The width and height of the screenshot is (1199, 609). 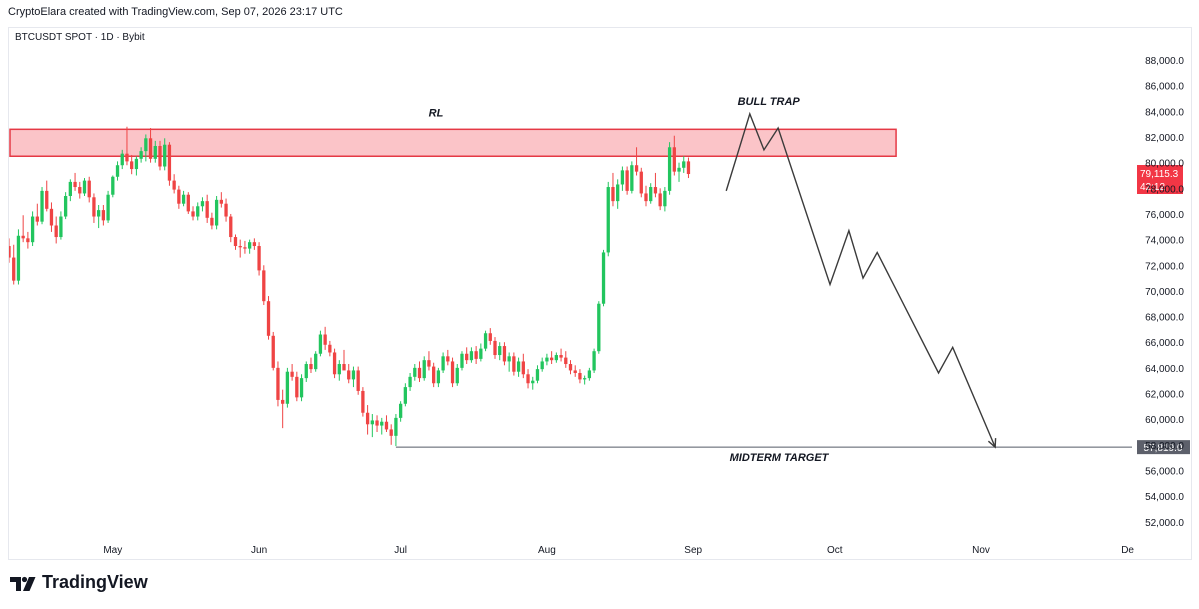 What do you see at coordinates (453, 142) in the screenshot?
I see `resistance-zone` at bounding box center [453, 142].